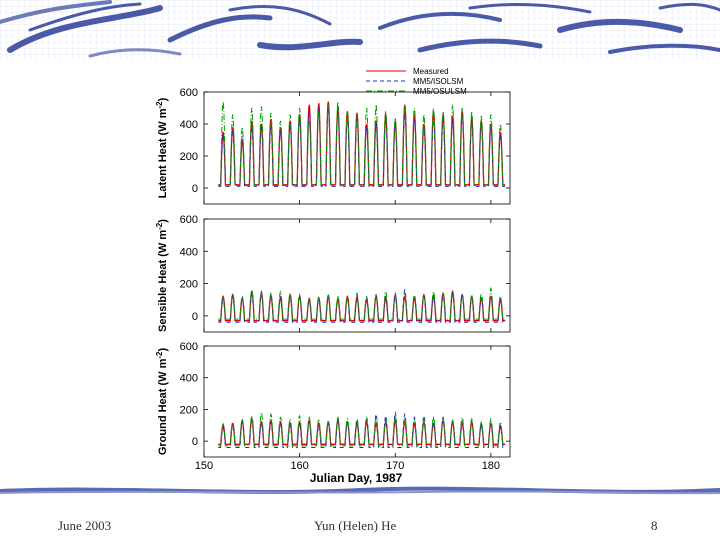 Image resolution: width=720 pixels, height=540 pixels. Describe the element at coordinates (189, 157) in the screenshot. I see `latent-y-tick-label: 200` at that location.